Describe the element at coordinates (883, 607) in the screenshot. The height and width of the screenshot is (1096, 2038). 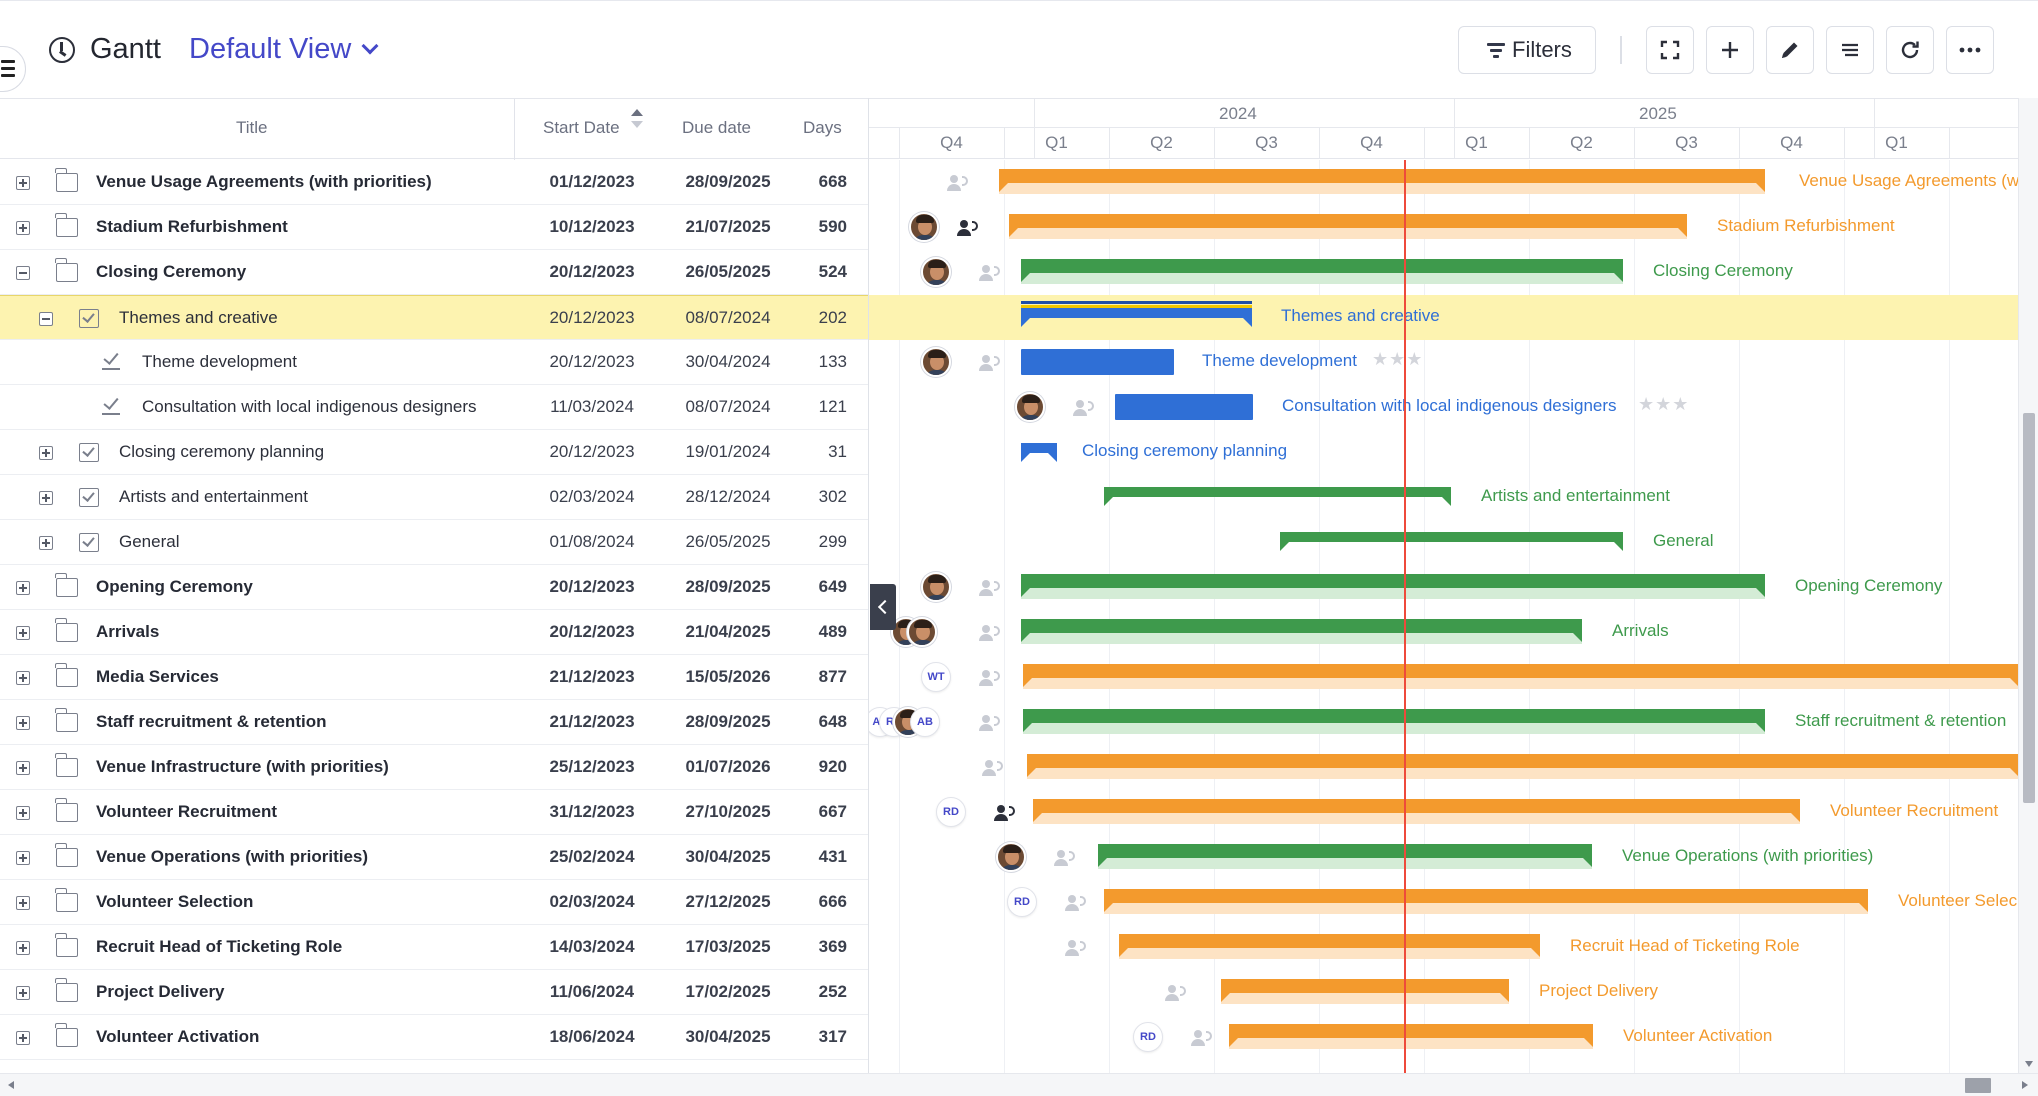
I see `collapse-panel-button` at that location.